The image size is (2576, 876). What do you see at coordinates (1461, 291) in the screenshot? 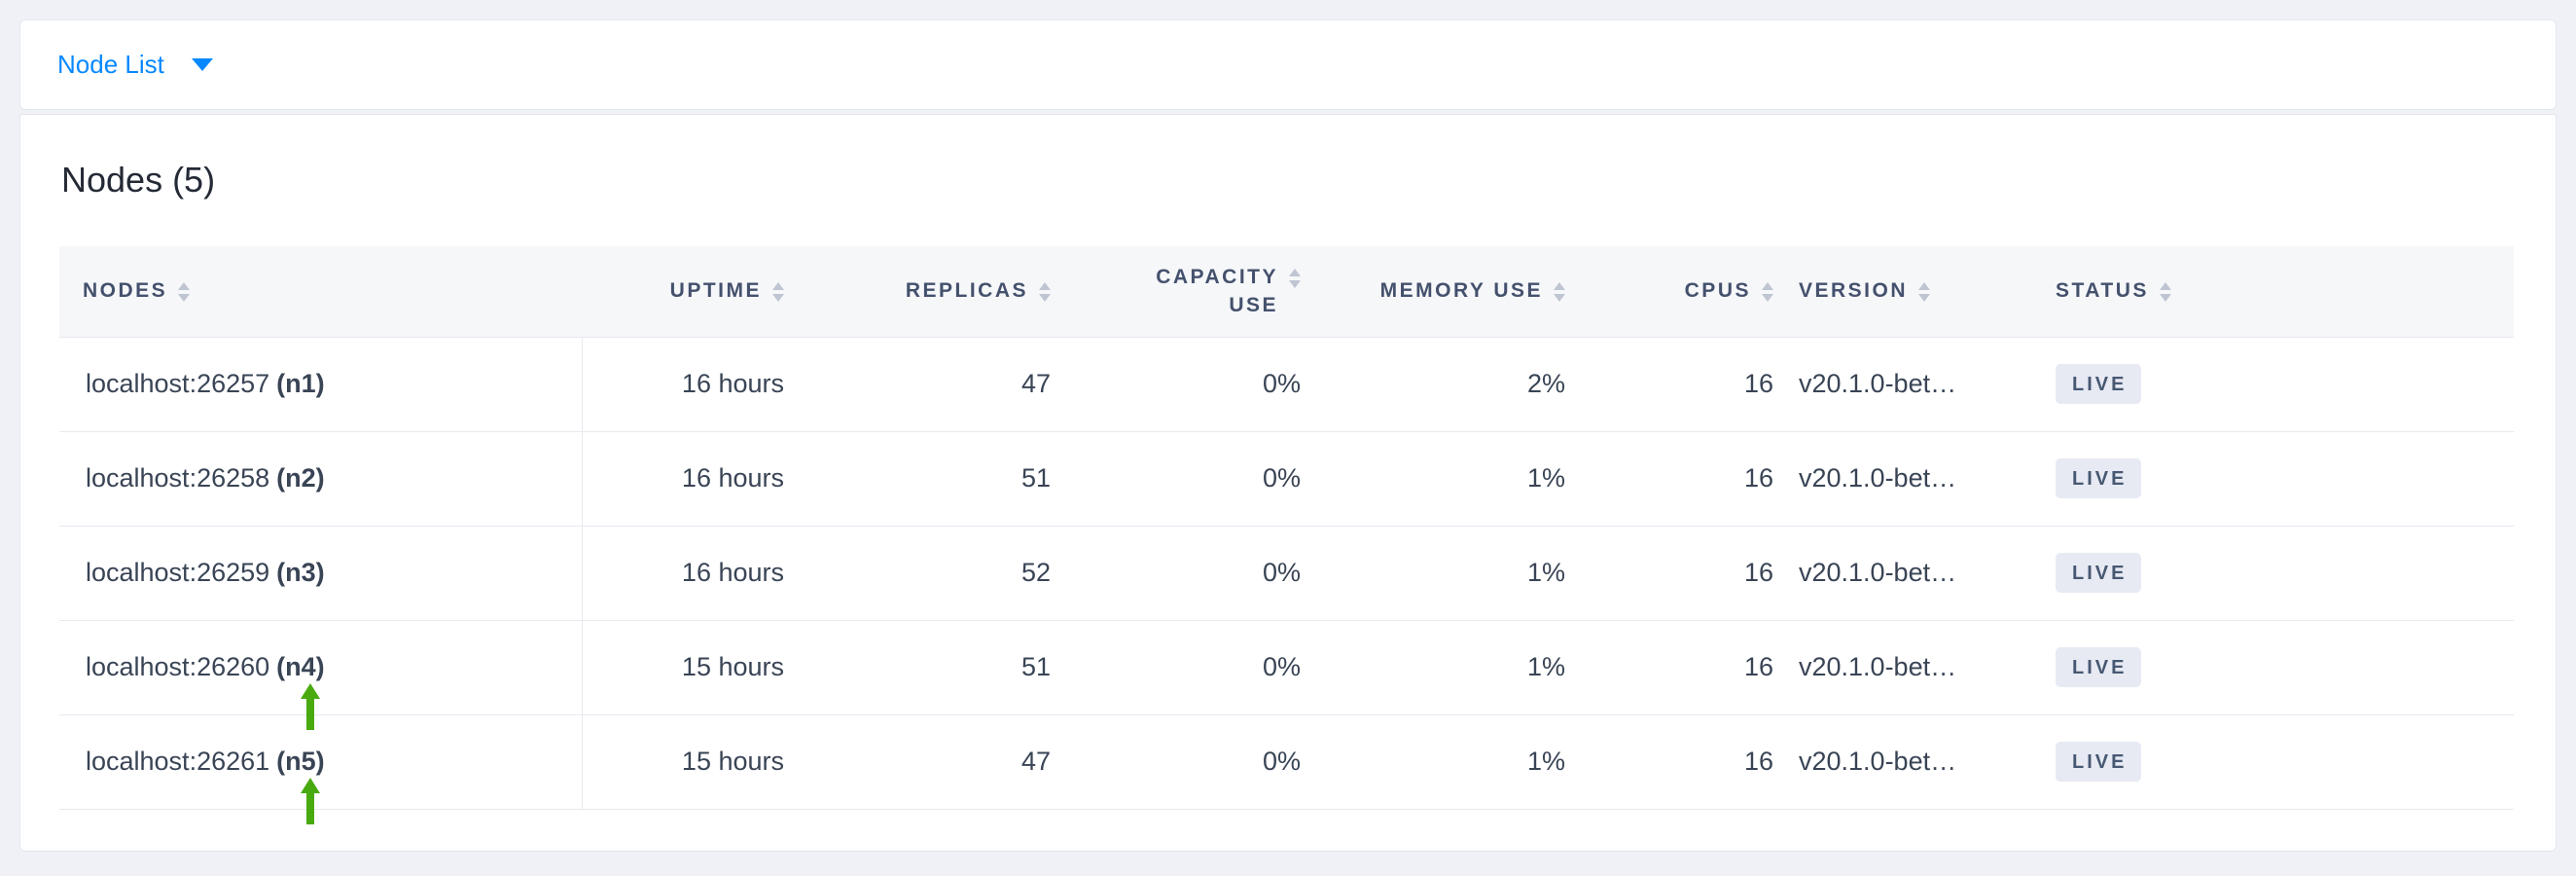
I see `column-header-label: MEMORY USE` at bounding box center [1461, 291].